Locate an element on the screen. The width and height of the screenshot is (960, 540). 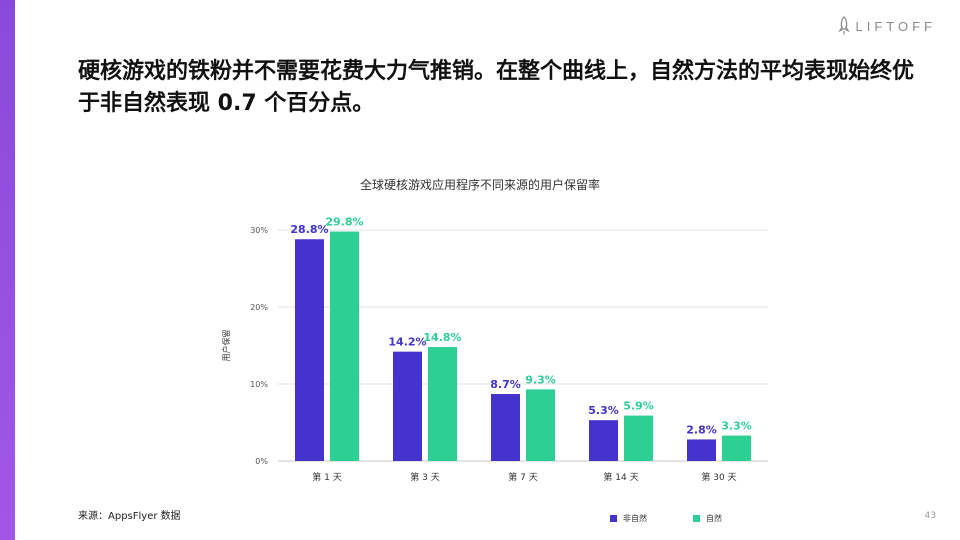
legend-label-organic: 自然 is located at coordinates (714, 518).